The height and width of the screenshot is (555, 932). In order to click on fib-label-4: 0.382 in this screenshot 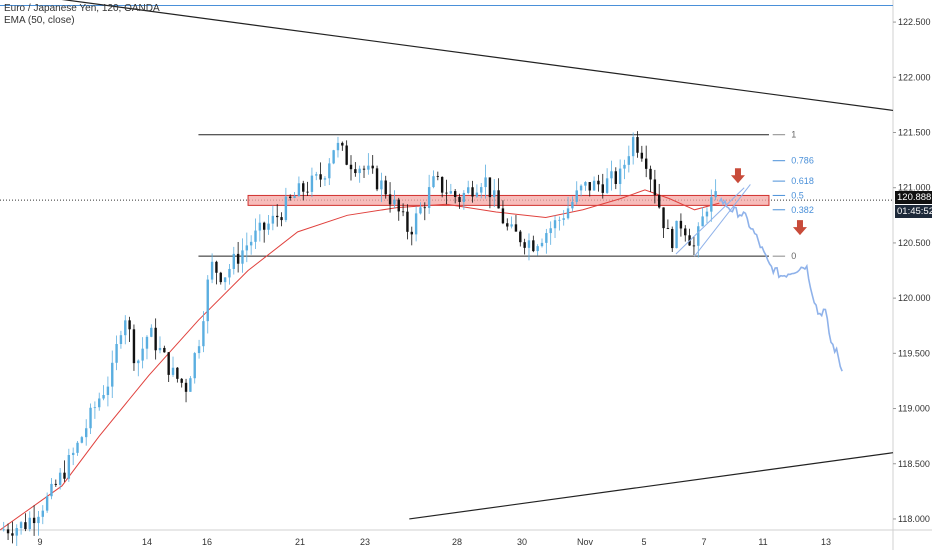, I will do `click(802, 210)`.